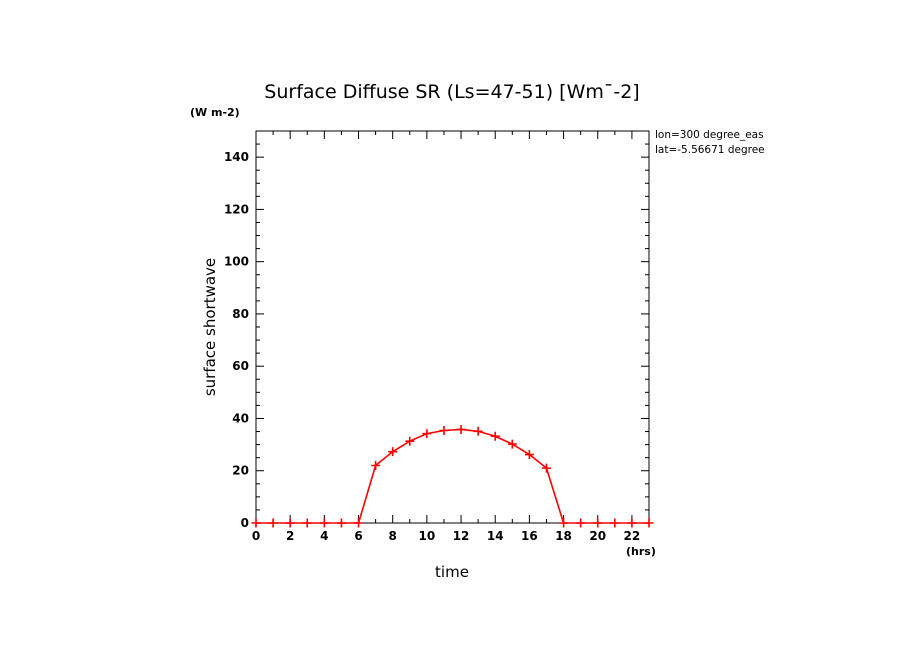 The width and height of the screenshot is (904, 654). What do you see at coordinates (210, 327) in the screenshot?
I see `y-axis-label: surface shortwave` at bounding box center [210, 327].